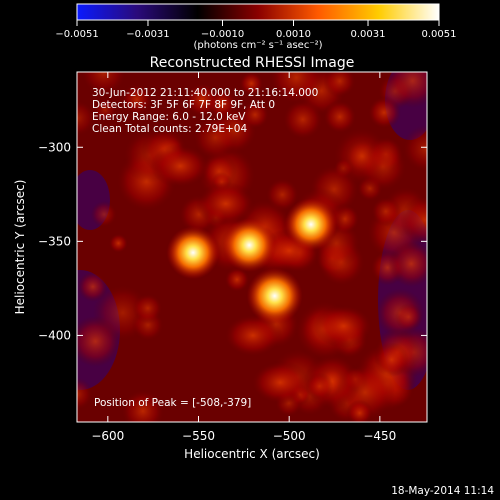 This screenshot has height=500, width=500. I want to click on detectors-text: Detectors: 3F 5F 6F 7F 8F 9F, Att 0, so click(183, 105).